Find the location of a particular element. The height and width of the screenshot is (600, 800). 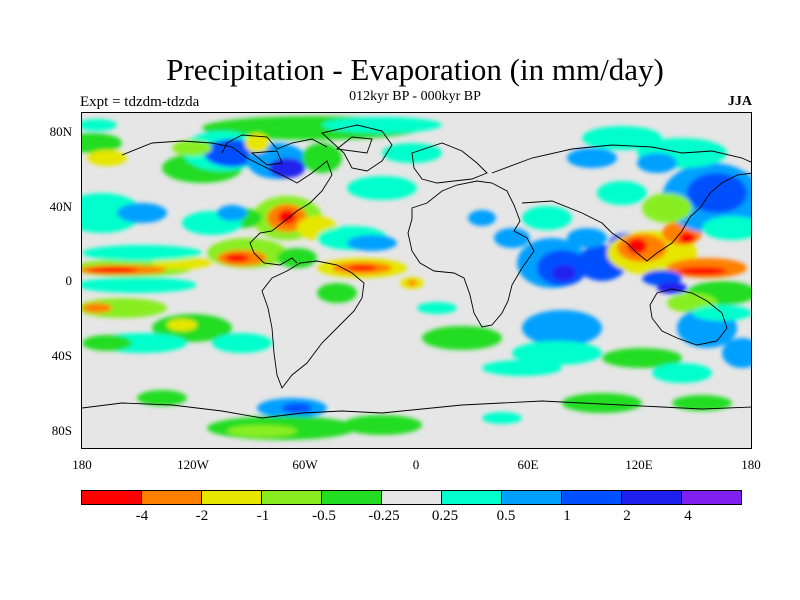

colorbar is located at coordinates (411, 497).